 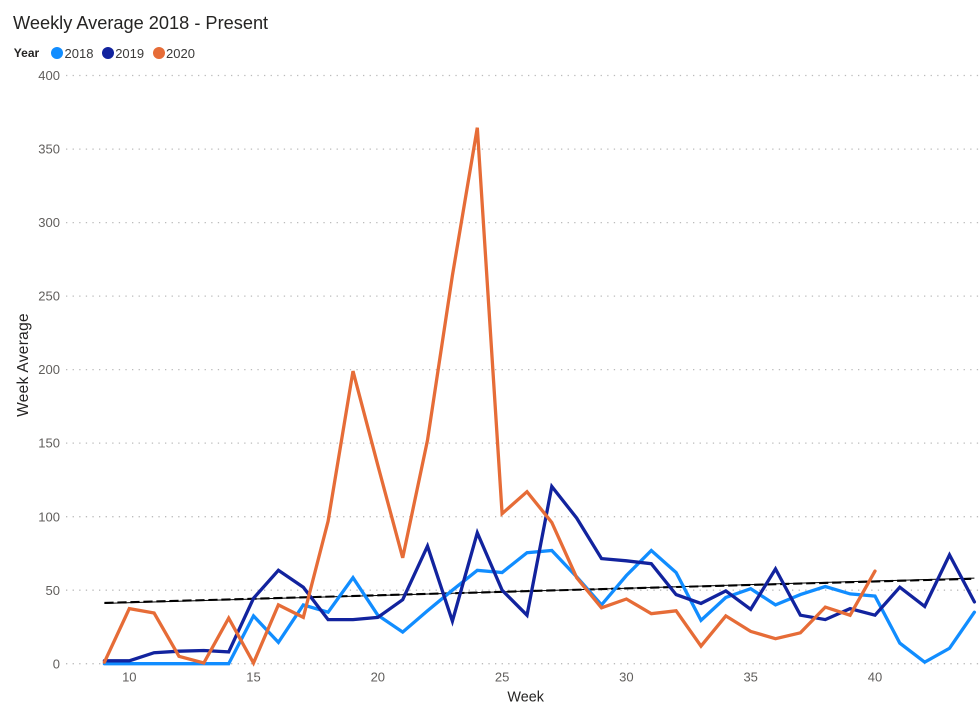 What do you see at coordinates (23, 365) in the screenshot?
I see `svg-text: Week Average` at bounding box center [23, 365].